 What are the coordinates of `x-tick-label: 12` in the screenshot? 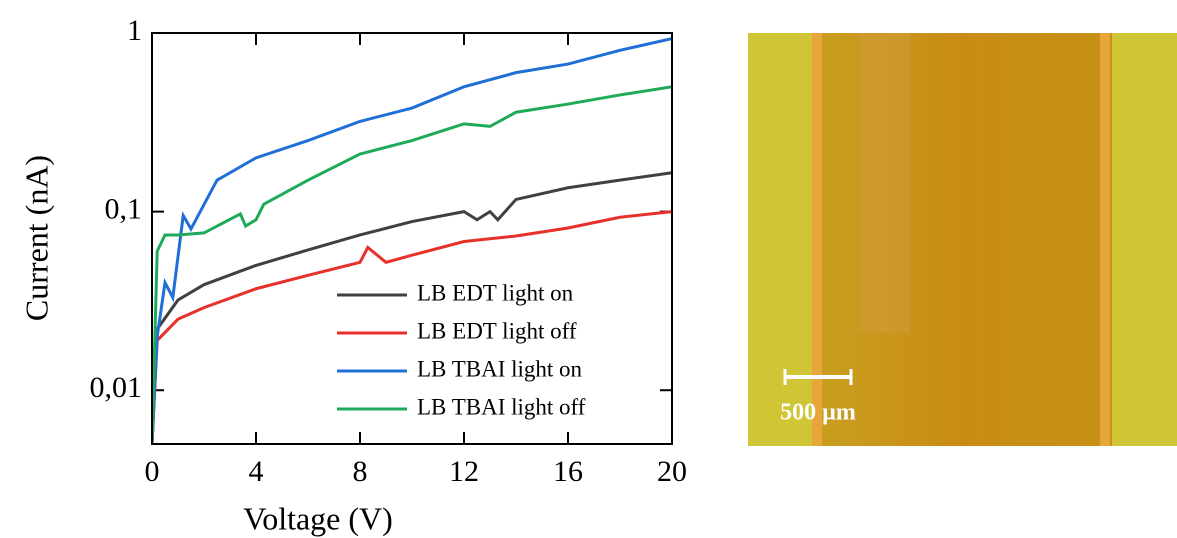 It's located at (464, 471).